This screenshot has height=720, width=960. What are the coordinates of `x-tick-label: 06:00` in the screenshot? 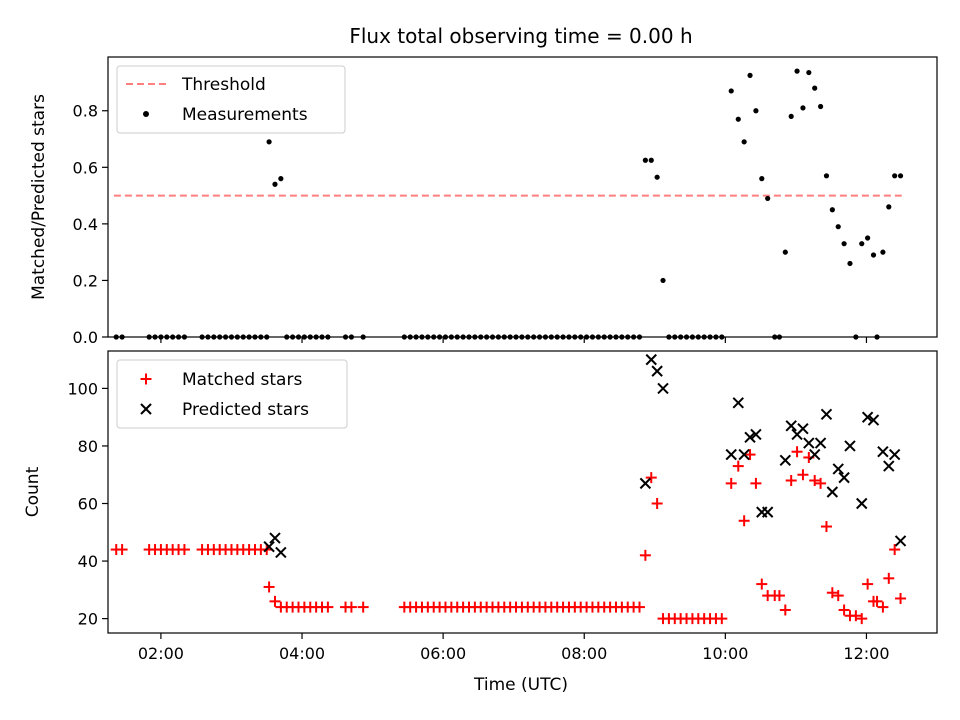 It's located at (443, 653).